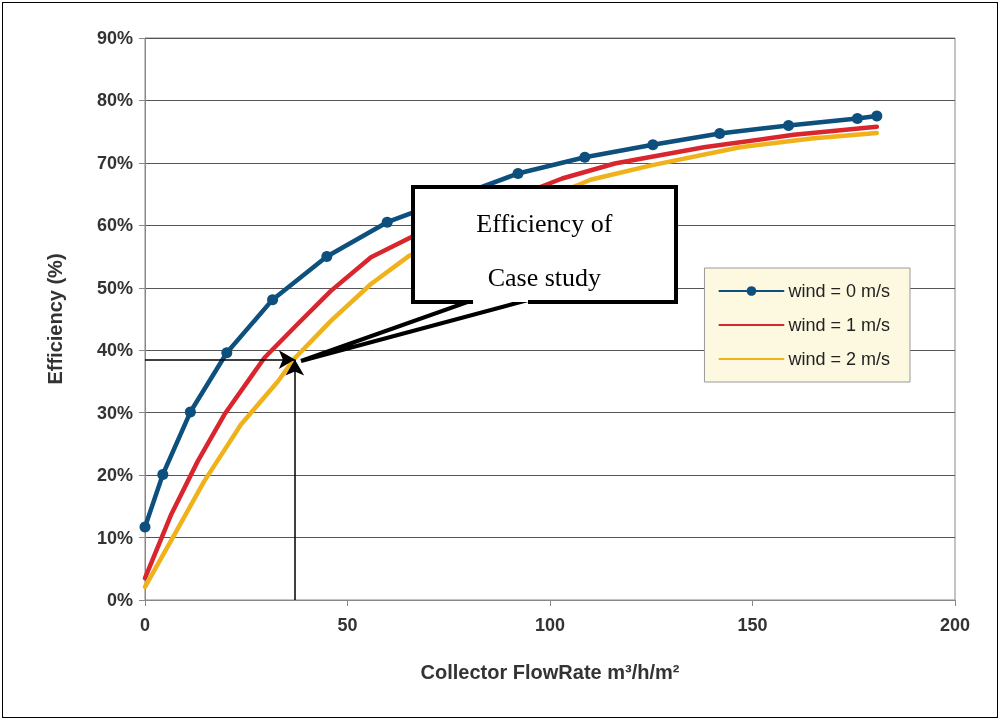  Describe the element at coordinates (839, 325) in the screenshot. I see `legend-label: wind = 1 m/s` at that location.